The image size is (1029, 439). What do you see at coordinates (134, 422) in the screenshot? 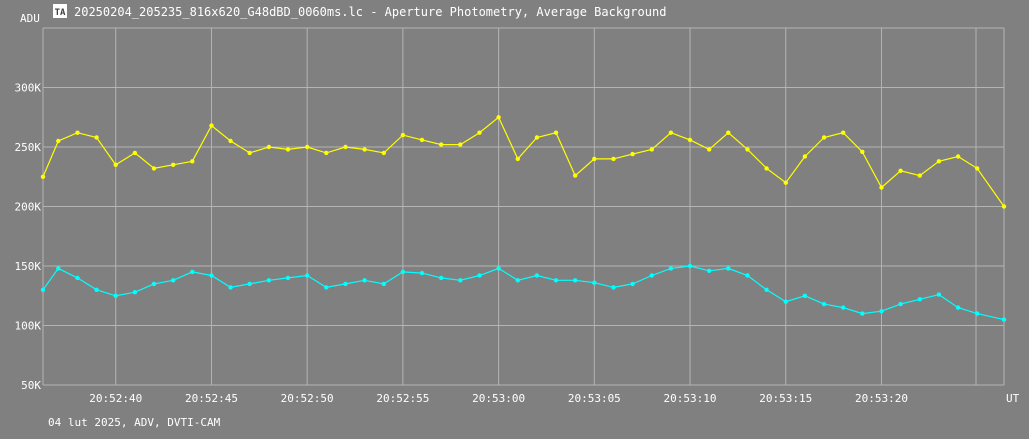
I see `footer-info: 04 lut 2025, ADV, DVTI-CAM` at bounding box center [134, 422].